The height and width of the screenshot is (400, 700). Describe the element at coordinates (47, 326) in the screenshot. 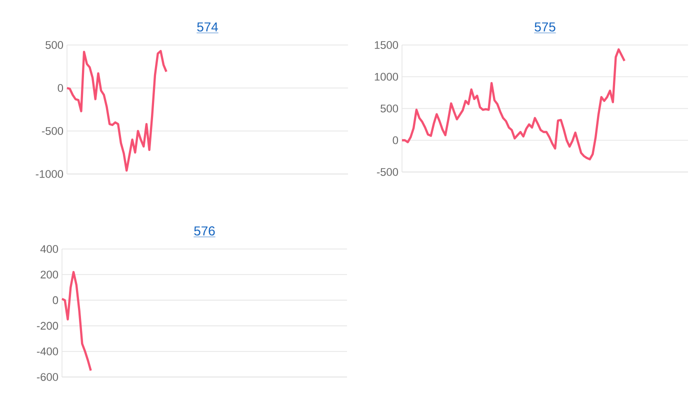

I see `y-tick-label: -200` at that location.